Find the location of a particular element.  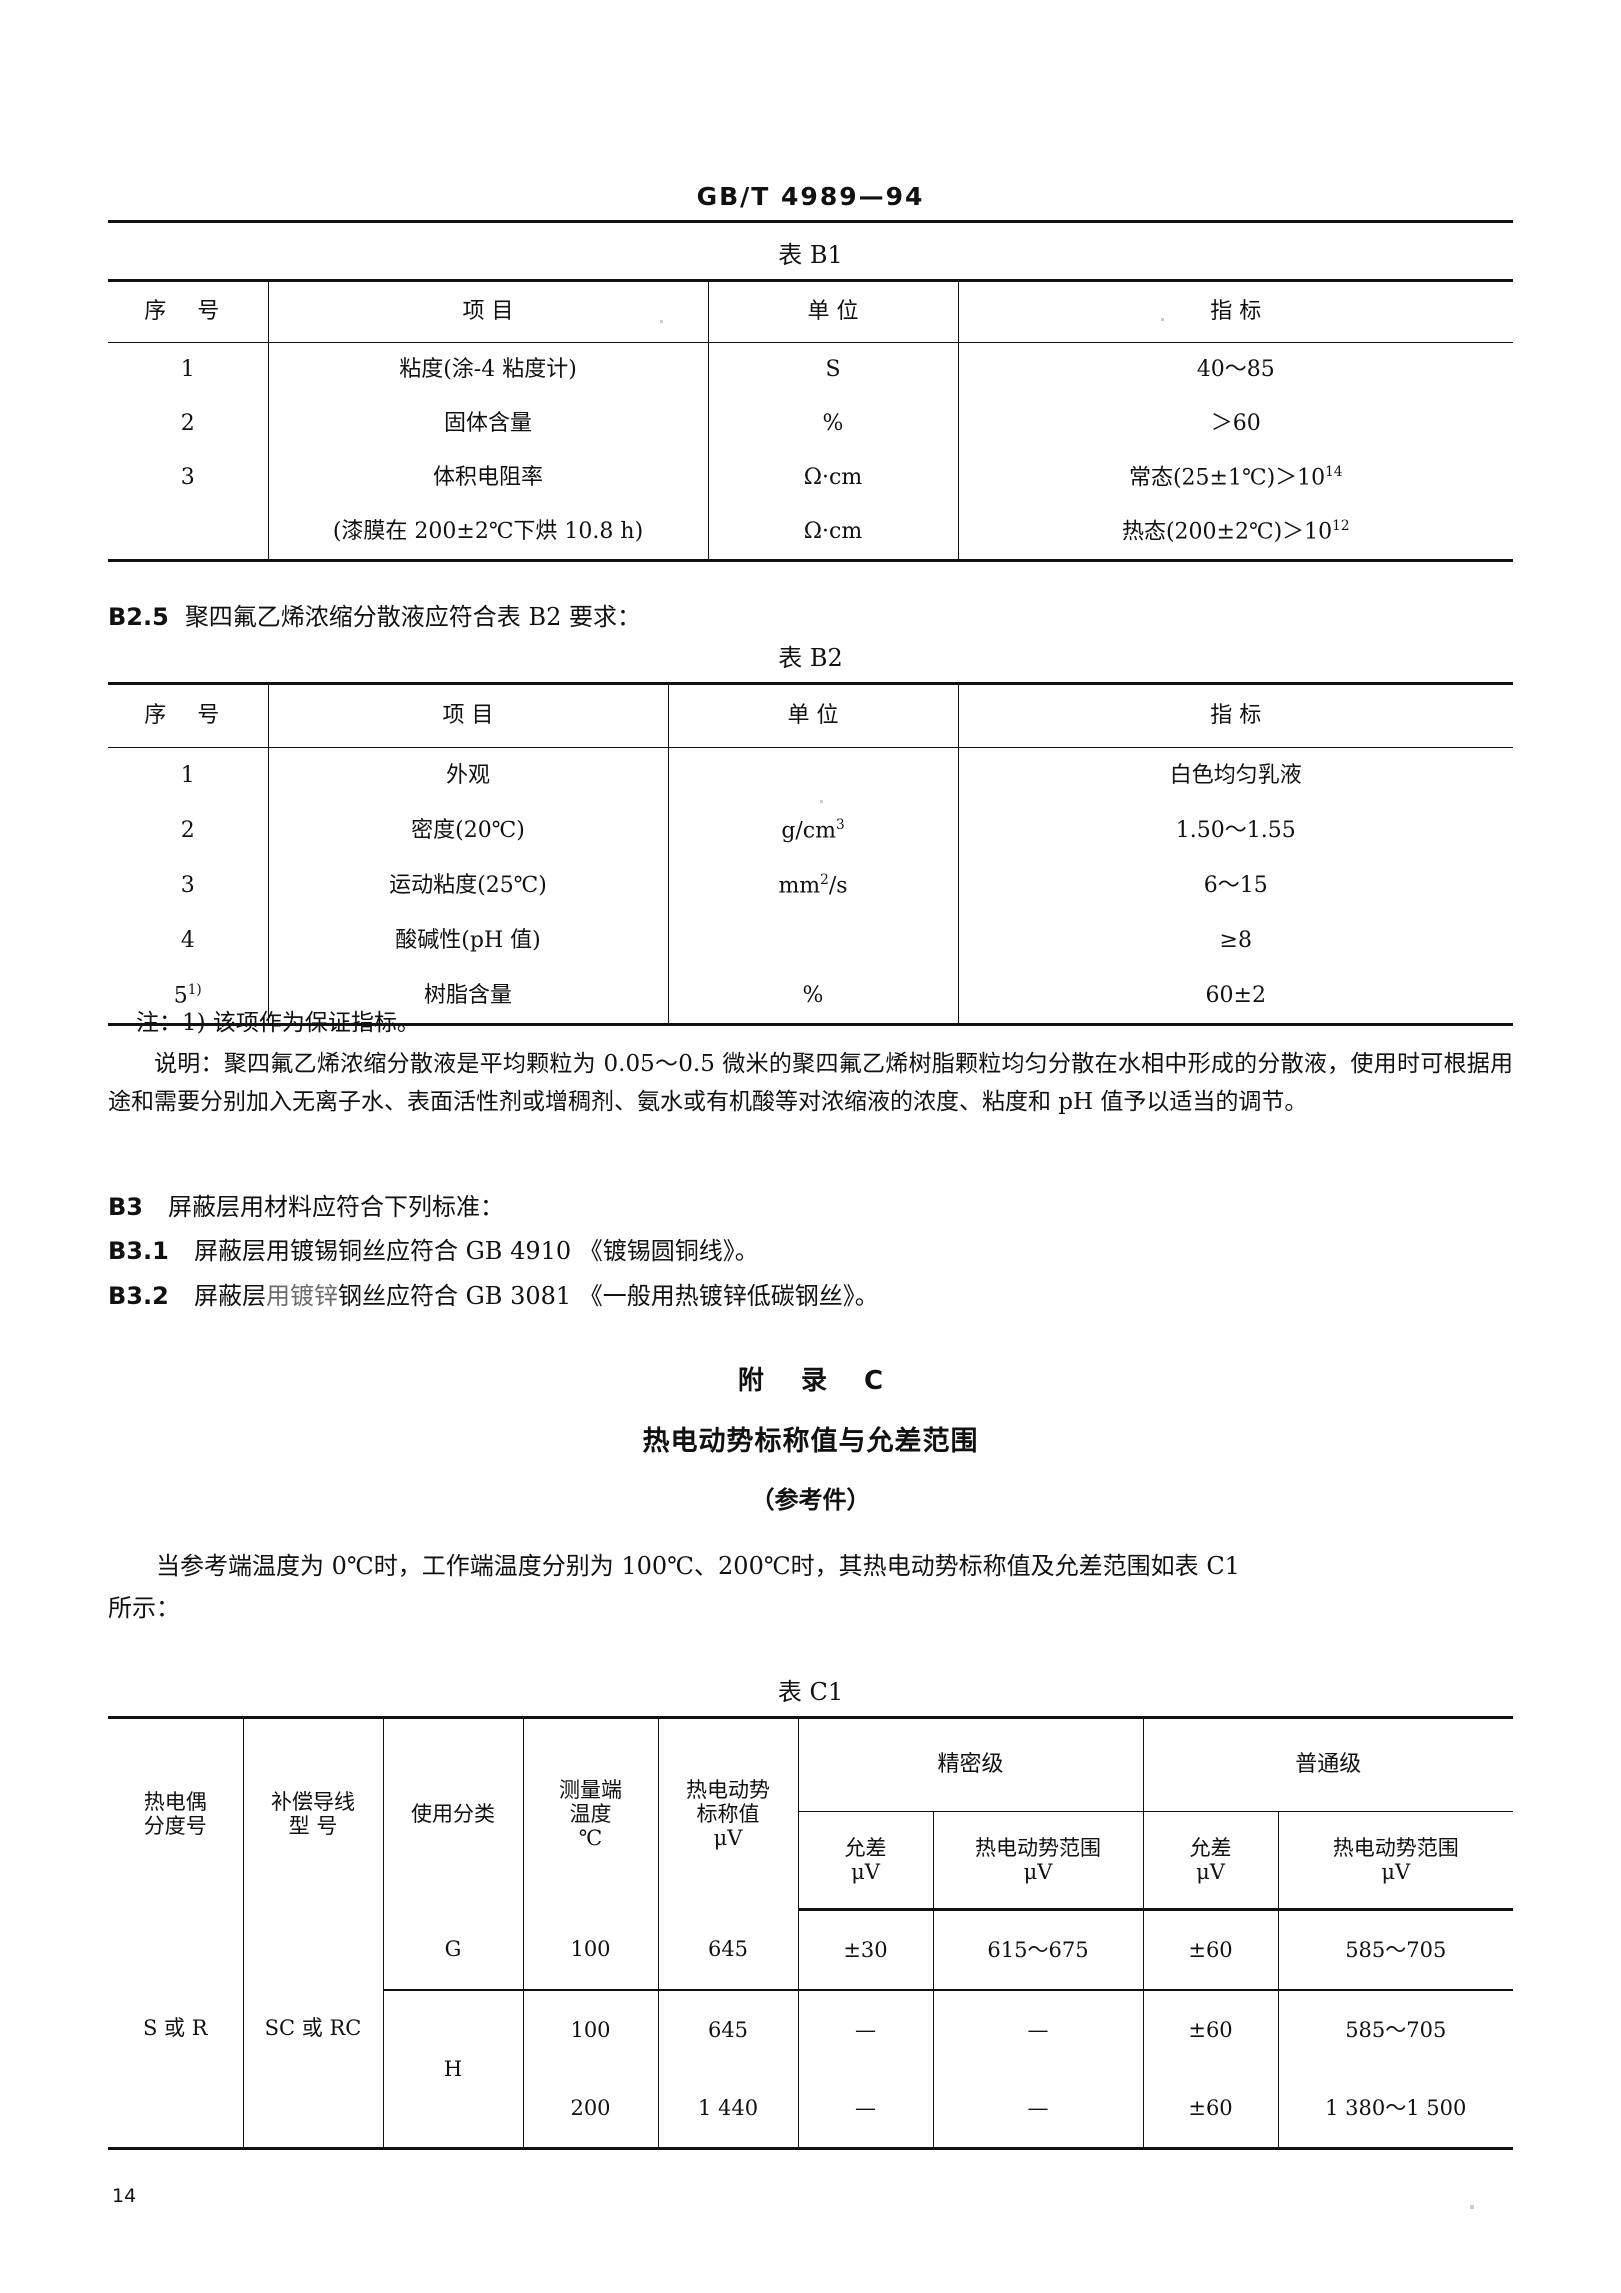

cell-indicator: 常态(25±1℃)＞1014 is located at coordinates (1235, 478).